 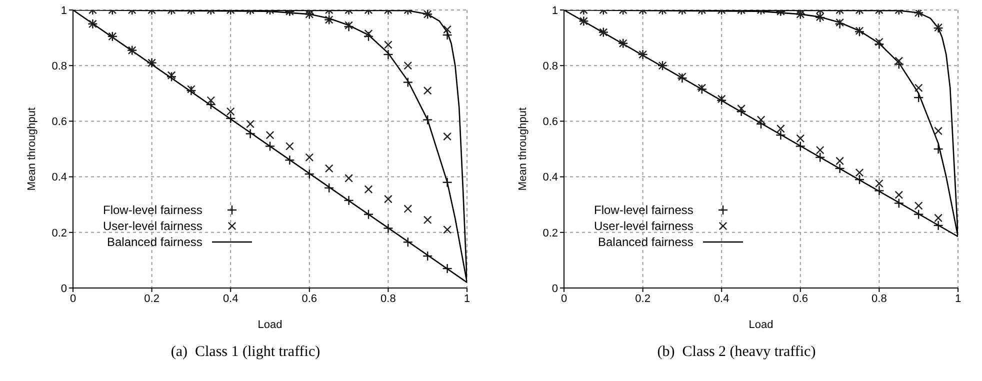 What do you see at coordinates (245, 352) in the screenshot?
I see `text: (a) Class 1 (light traffic)` at bounding box center [245, 352].